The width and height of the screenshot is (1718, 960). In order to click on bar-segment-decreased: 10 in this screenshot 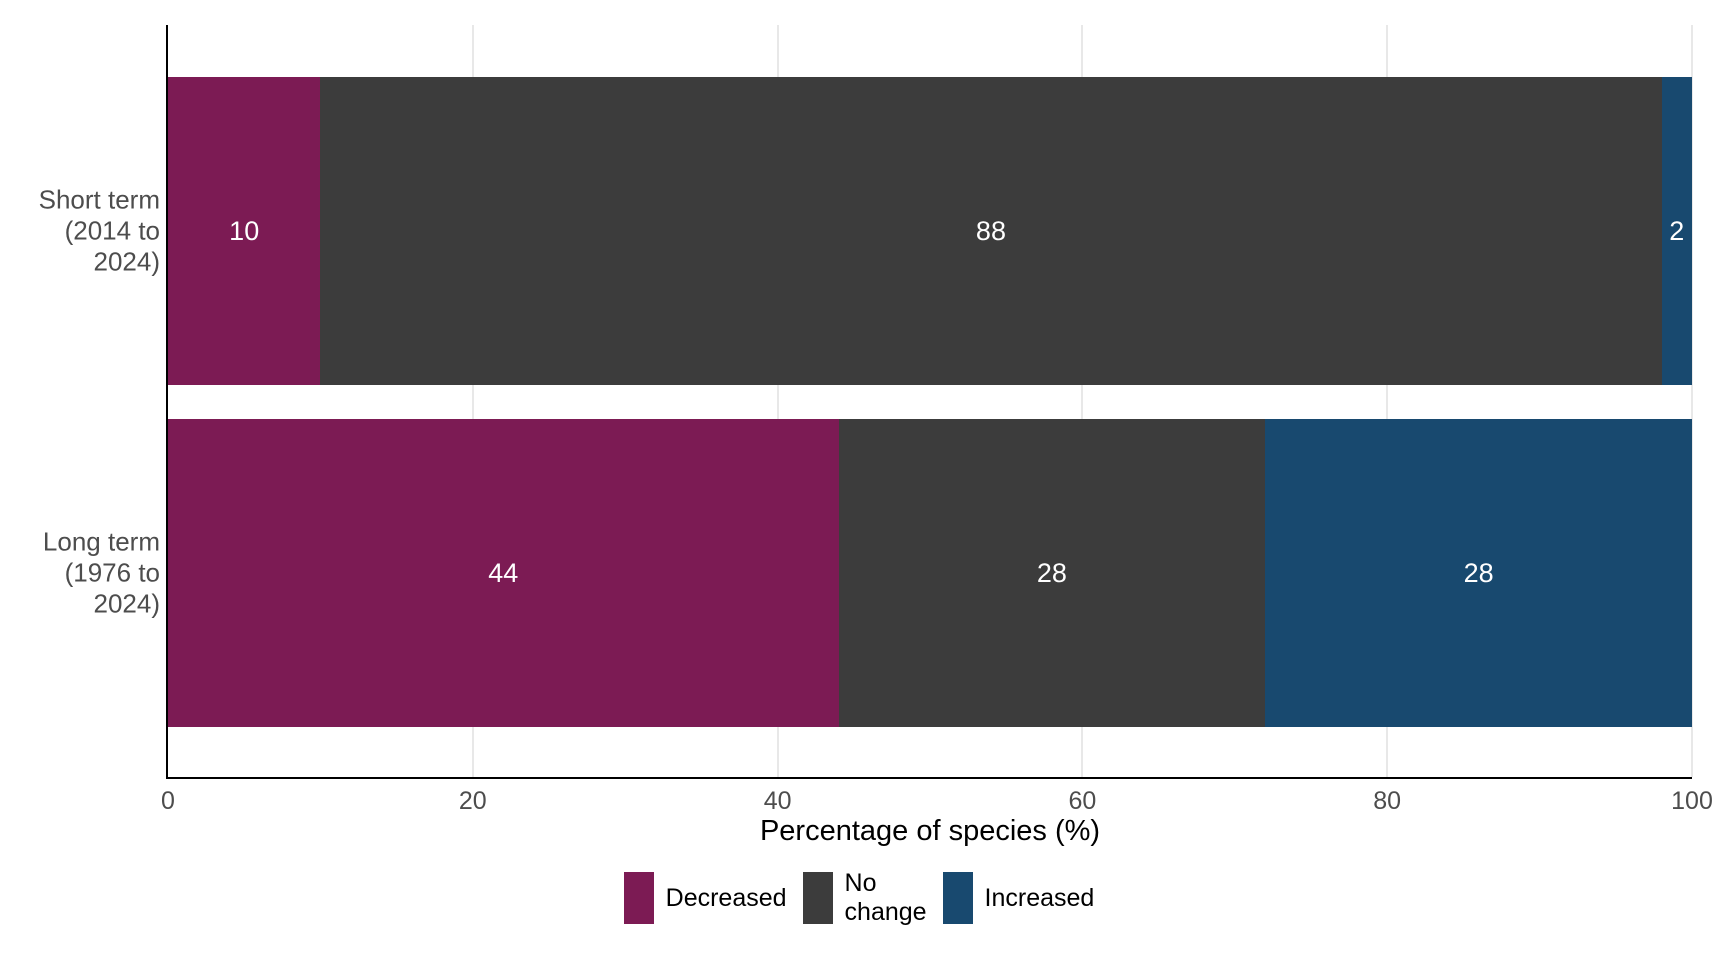, I will do `click(244, 231)`.